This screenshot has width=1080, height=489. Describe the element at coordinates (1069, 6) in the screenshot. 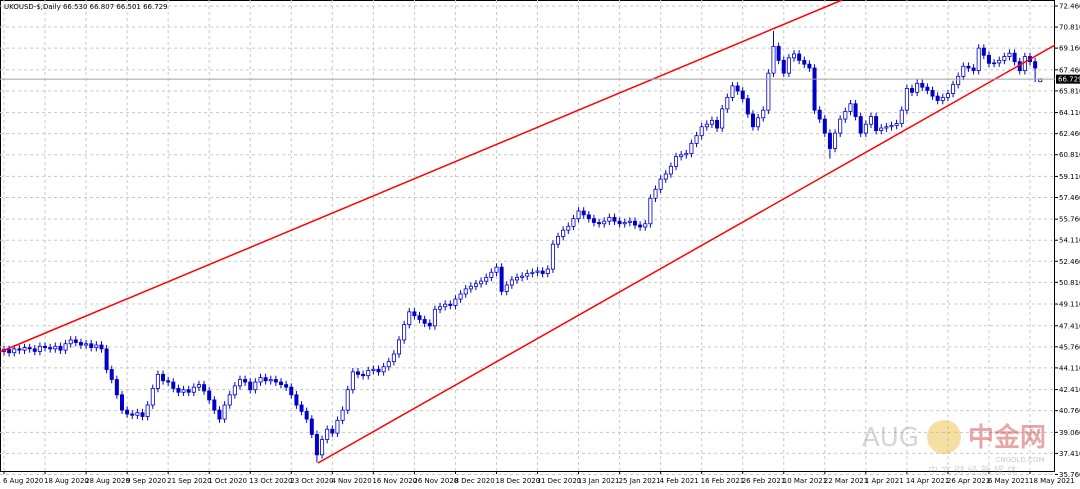

I see `y-tick-label: 72.460` at that location.